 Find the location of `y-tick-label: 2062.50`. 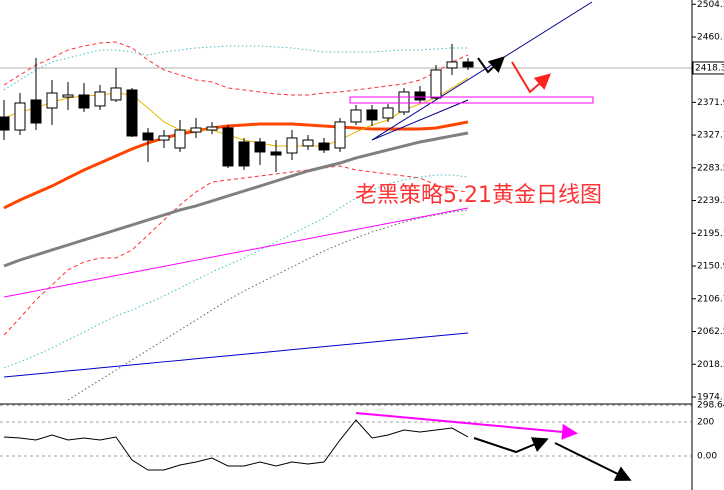

y-tick-label: 2062.50 is located at coordinates (710, 332).